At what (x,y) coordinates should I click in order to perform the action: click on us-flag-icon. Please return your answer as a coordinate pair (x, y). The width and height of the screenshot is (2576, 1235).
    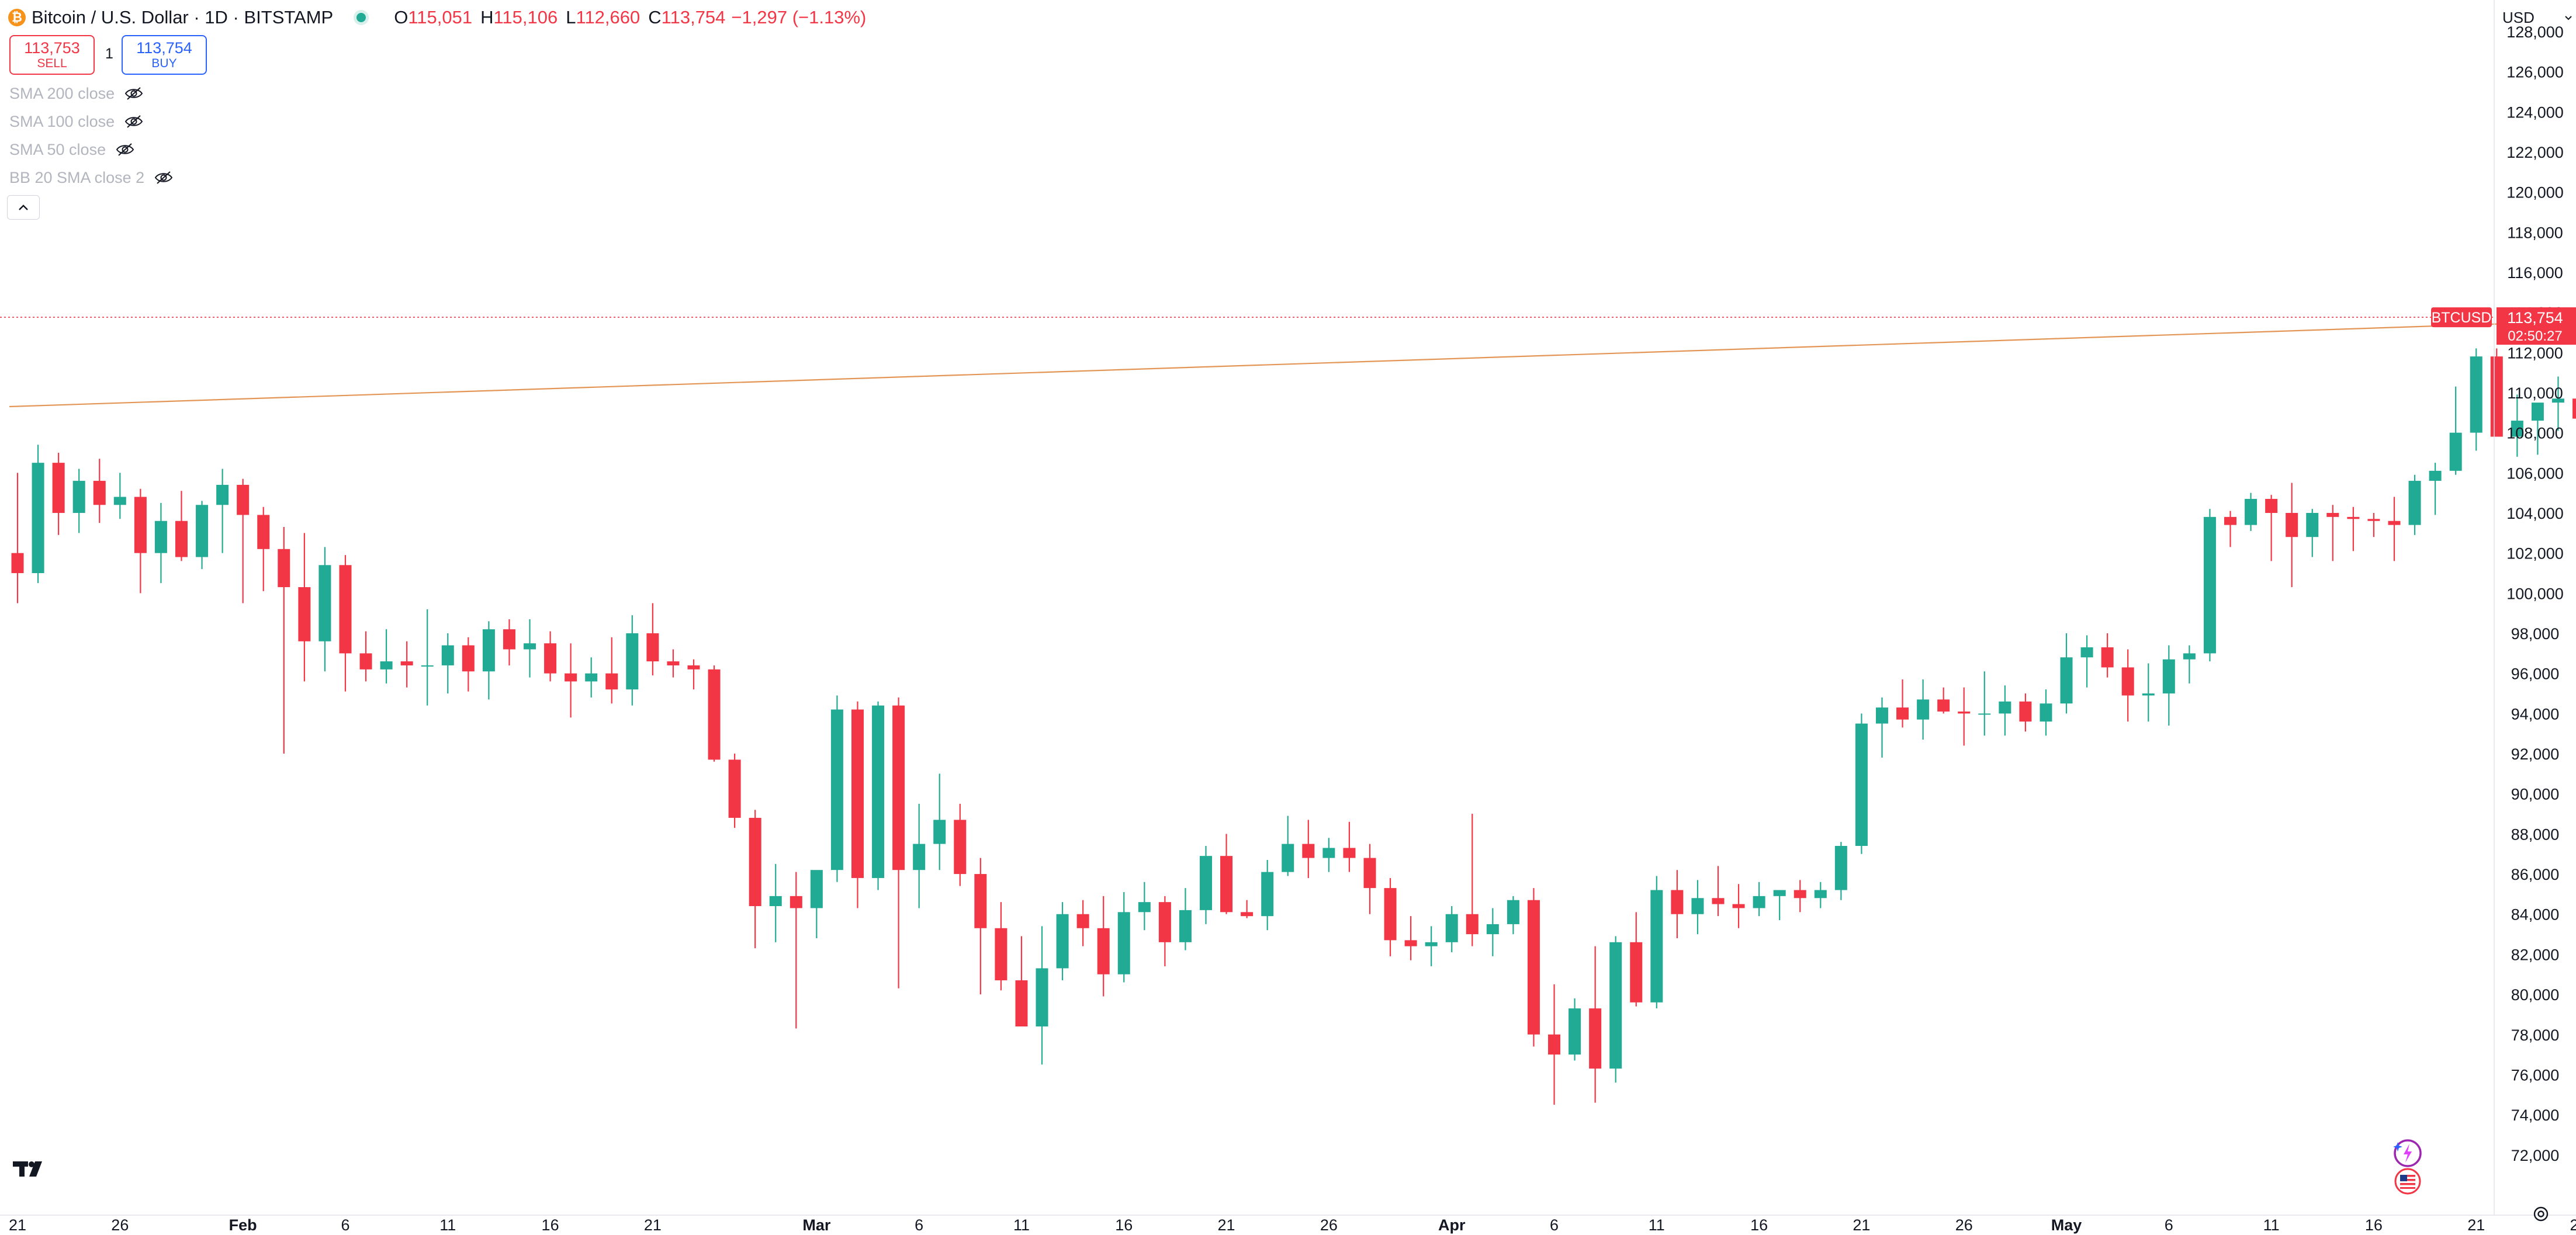
    Looking at the image, I should click on (2407, 1181).